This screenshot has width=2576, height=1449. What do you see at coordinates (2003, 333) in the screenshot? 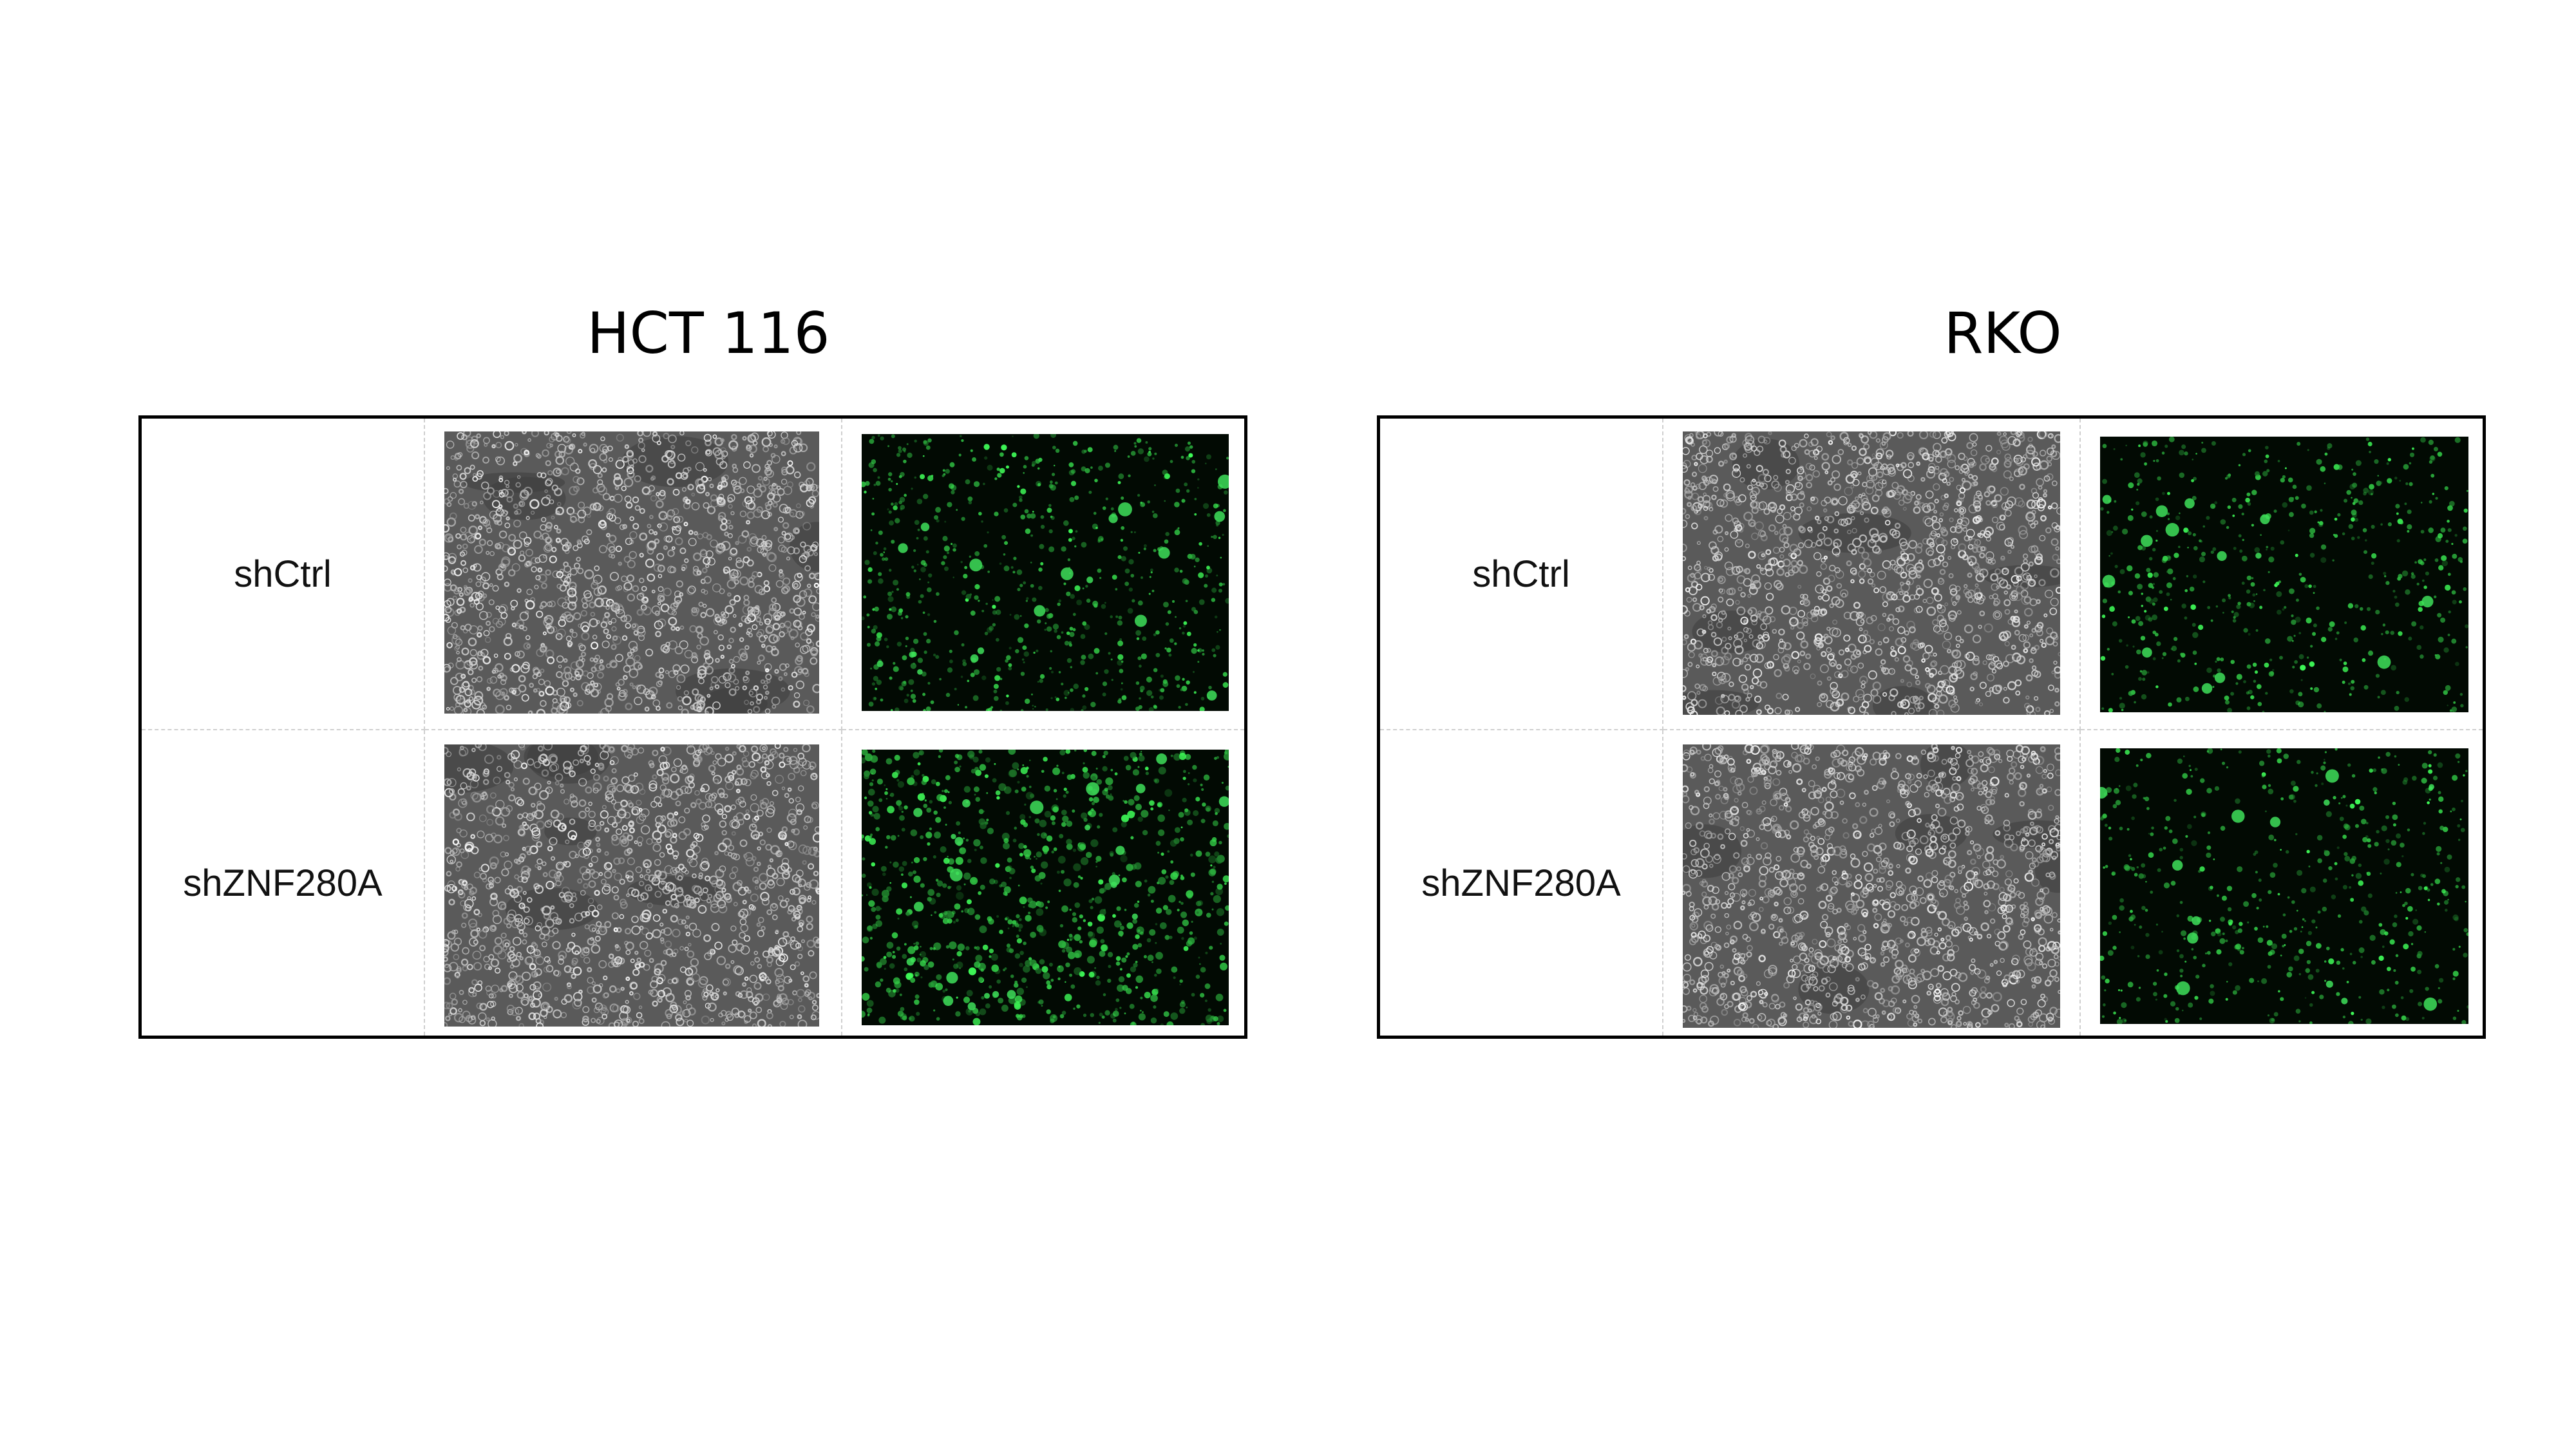
I see `panel-title-rko: RKO` at bounding box center [2003, 333].